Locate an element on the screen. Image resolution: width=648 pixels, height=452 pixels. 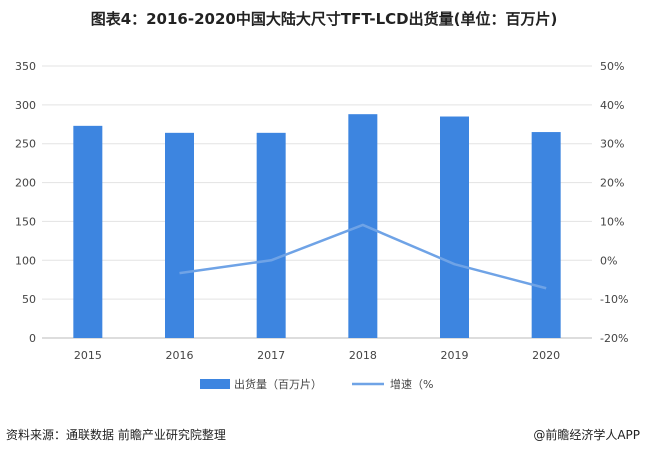
right-tick-label: -10% is located at coordinates (614, 299).